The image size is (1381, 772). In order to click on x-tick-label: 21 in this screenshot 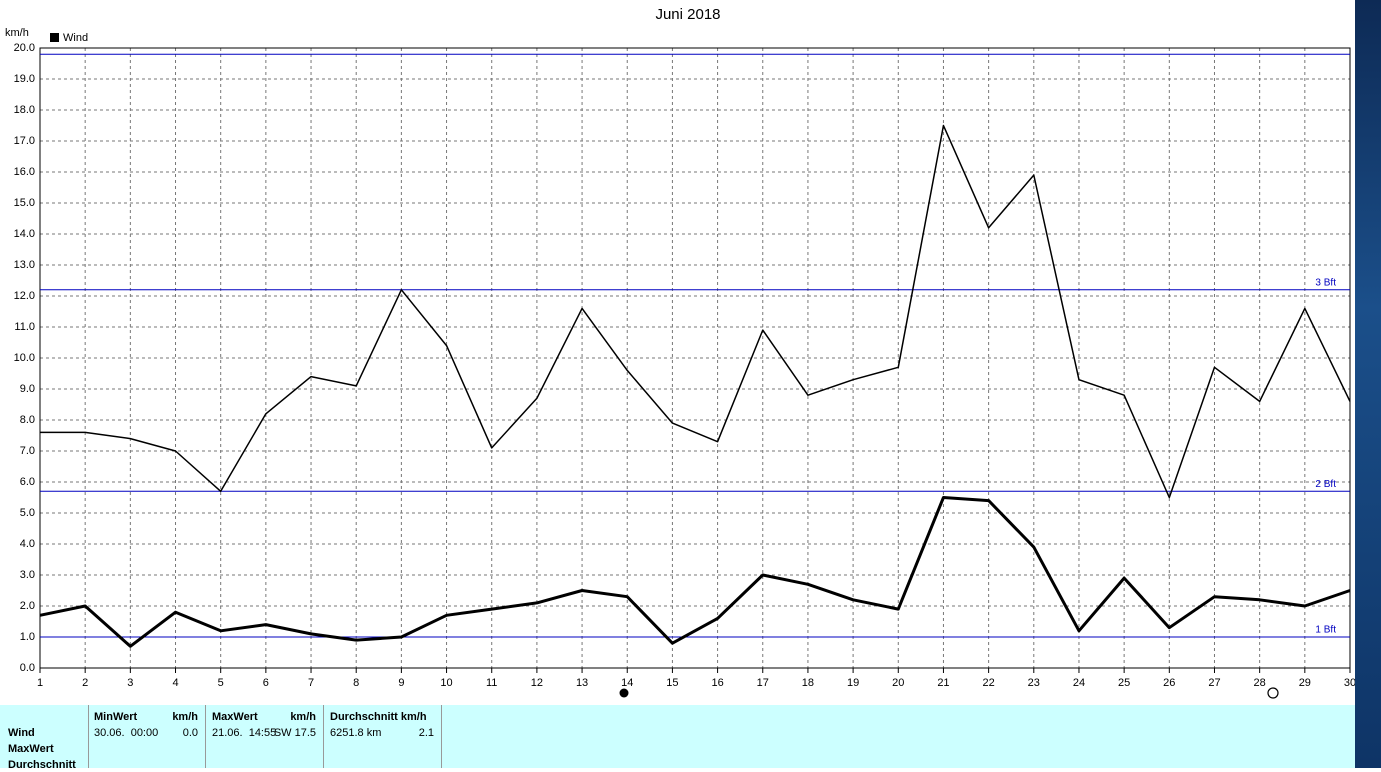, I will do `click(943, 683)`.